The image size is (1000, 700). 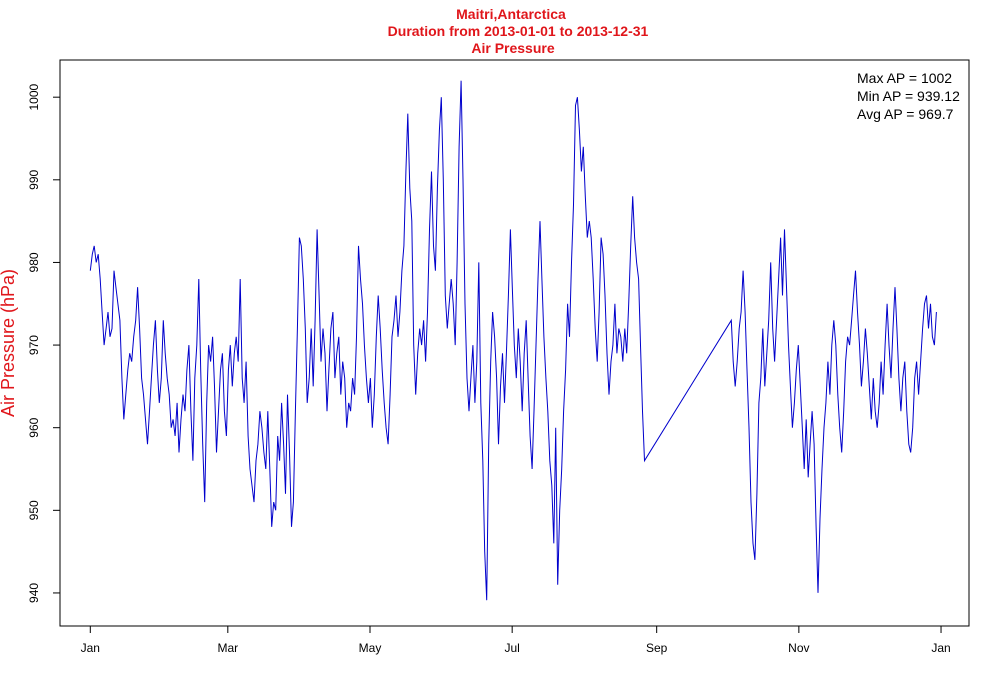 What do you see at coordinates (657, 648) in the screenshot?
I see `x-tick-label: Sep` at bounding box center [657, 648].